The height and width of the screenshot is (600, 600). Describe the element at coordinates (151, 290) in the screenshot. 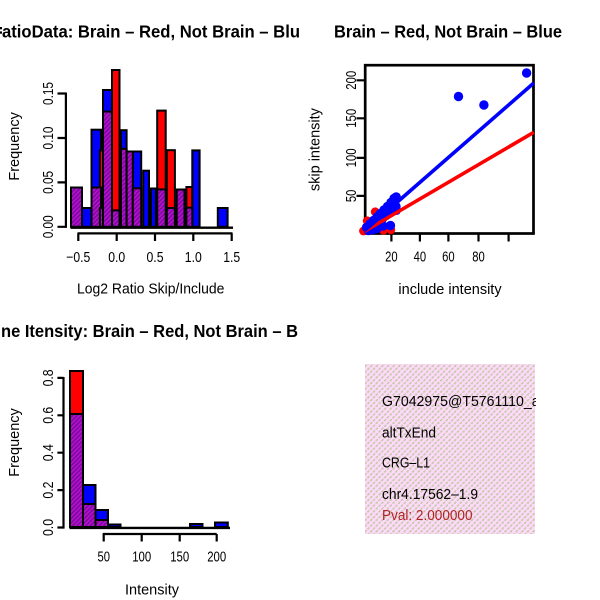

I see `svg-text: Log2 Ratio Skip/Include` at that location.